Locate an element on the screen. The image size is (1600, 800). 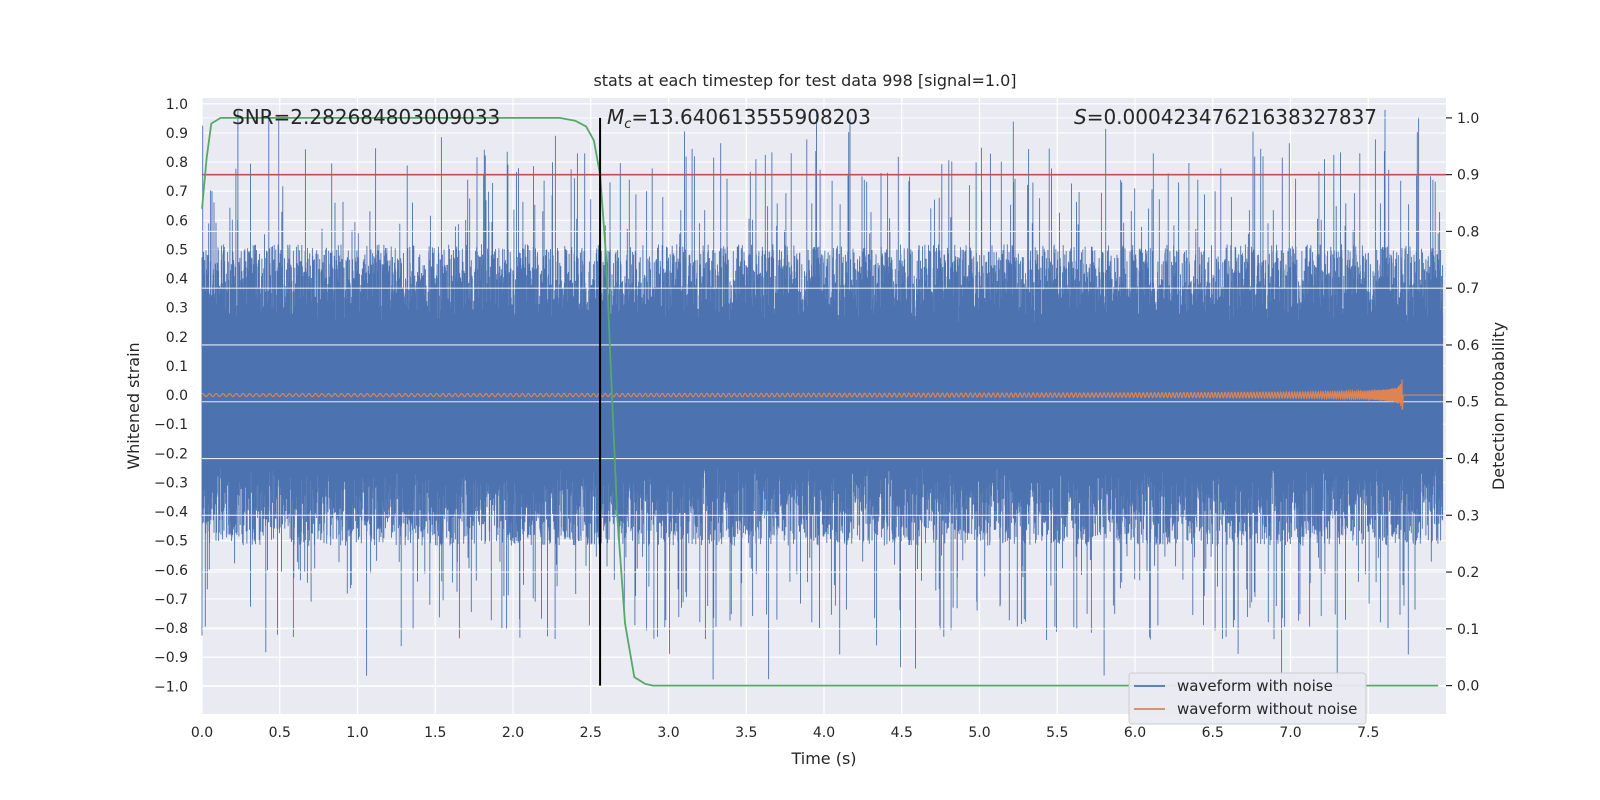
y-tick-label: 0.4 is located at coordinates (177, 280).